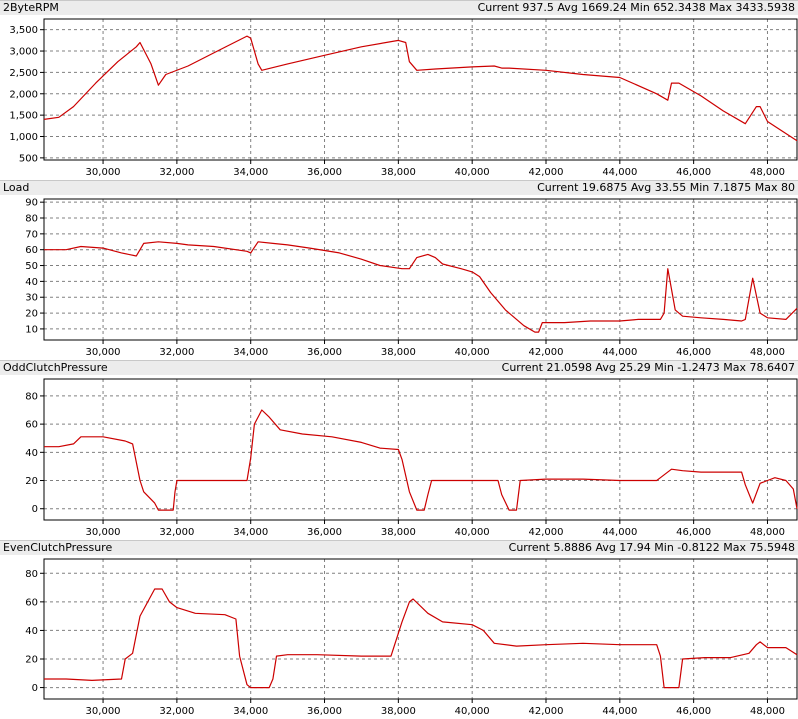  What do you see at coordinates (23, 73) in the screenshot?
I see `y-tick-label: 2,500` at bounding box center [23, 73].